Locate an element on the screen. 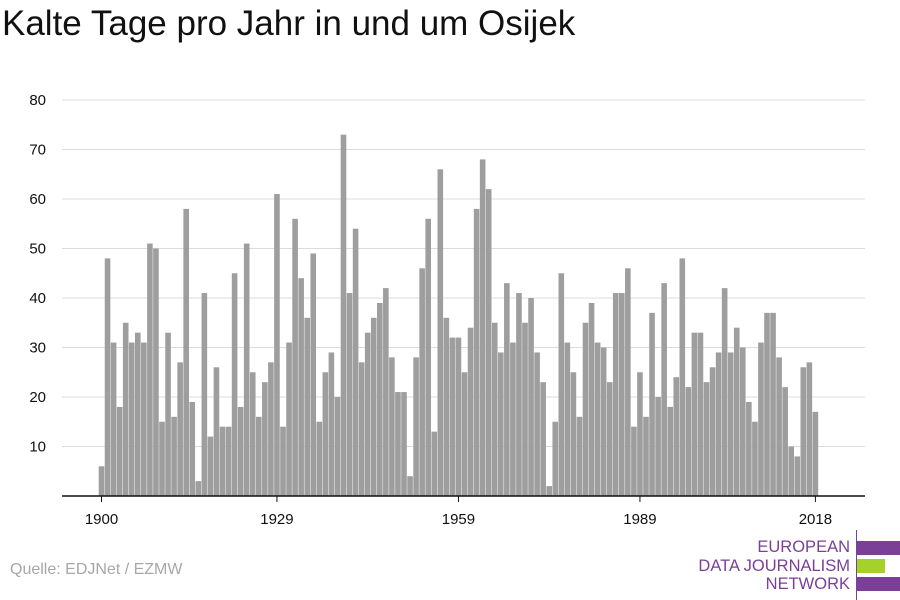 The width and height of the screenshot is (900, 600). x-tick-label: 1989 is located at coordinates (639, 519).